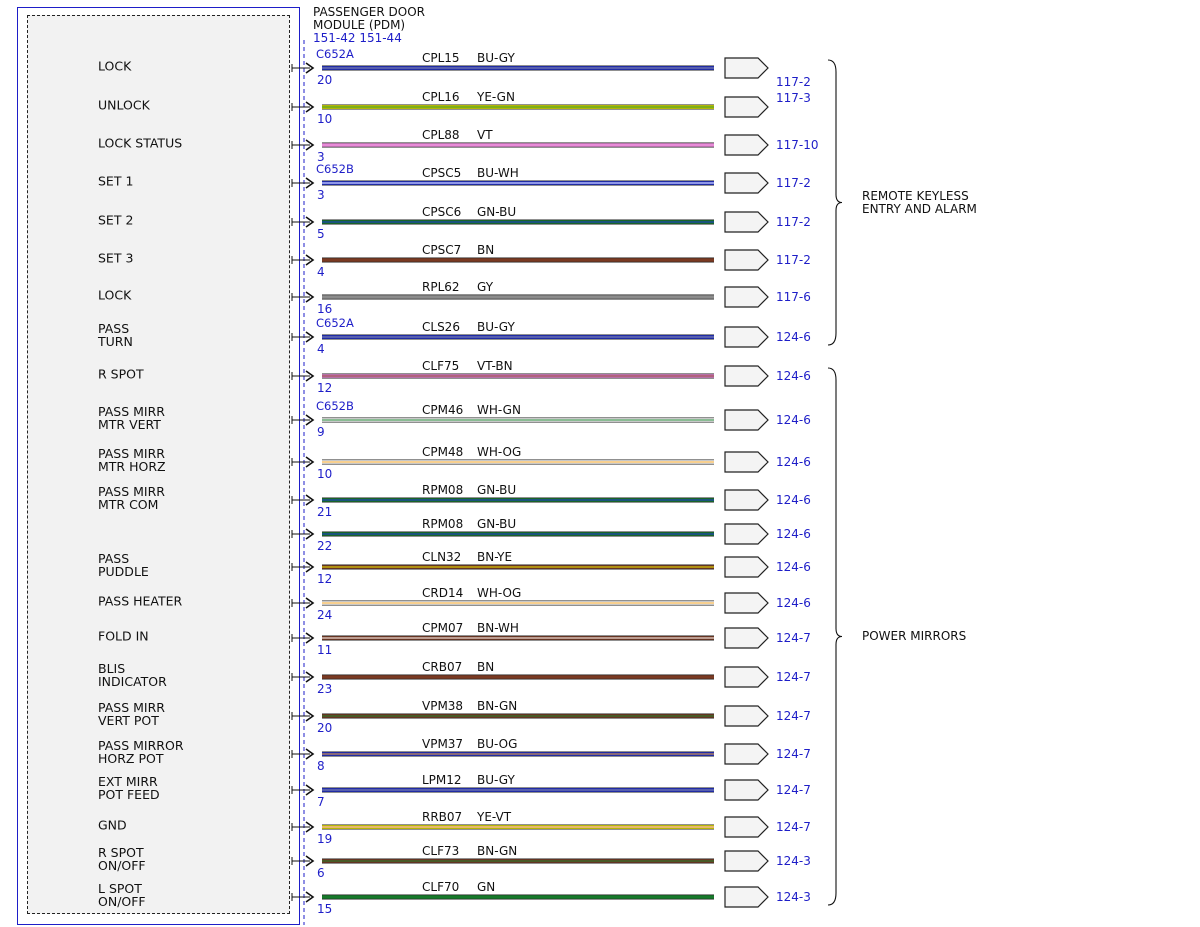 The height and width of the screenshot is (927, 1200). I want to click on wire-color-code: WH-GN, so click(499, 410).